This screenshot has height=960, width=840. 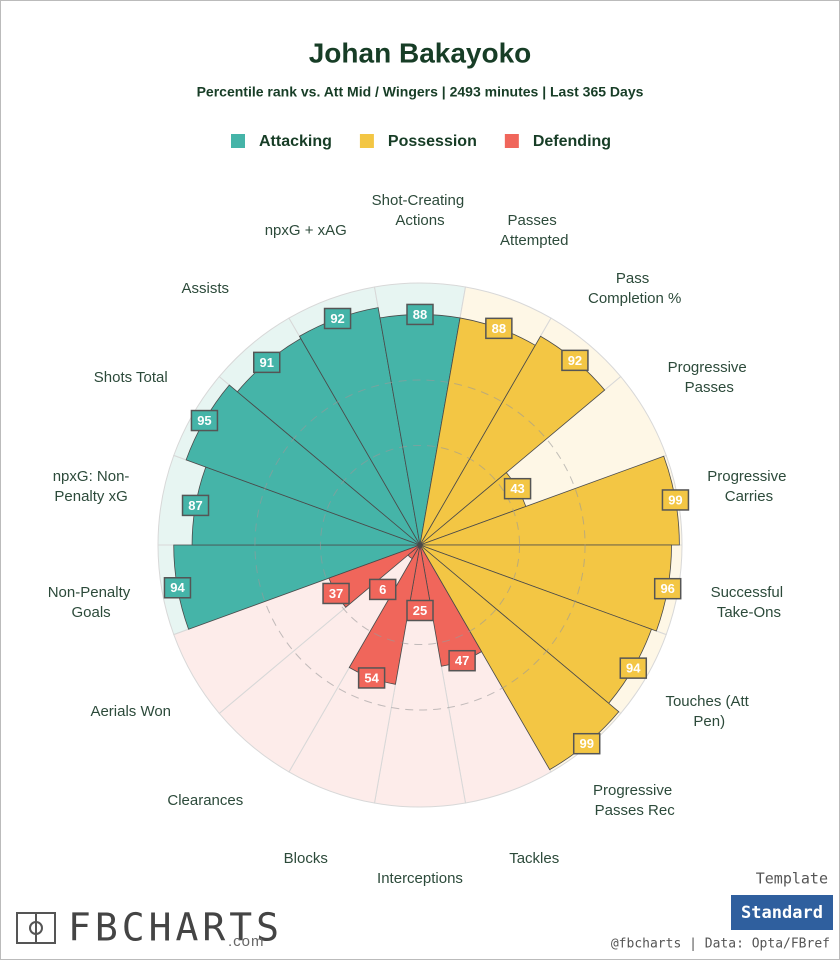 I want to click on category-label: Progressive Passes Rec, so click(x=634, y=800).